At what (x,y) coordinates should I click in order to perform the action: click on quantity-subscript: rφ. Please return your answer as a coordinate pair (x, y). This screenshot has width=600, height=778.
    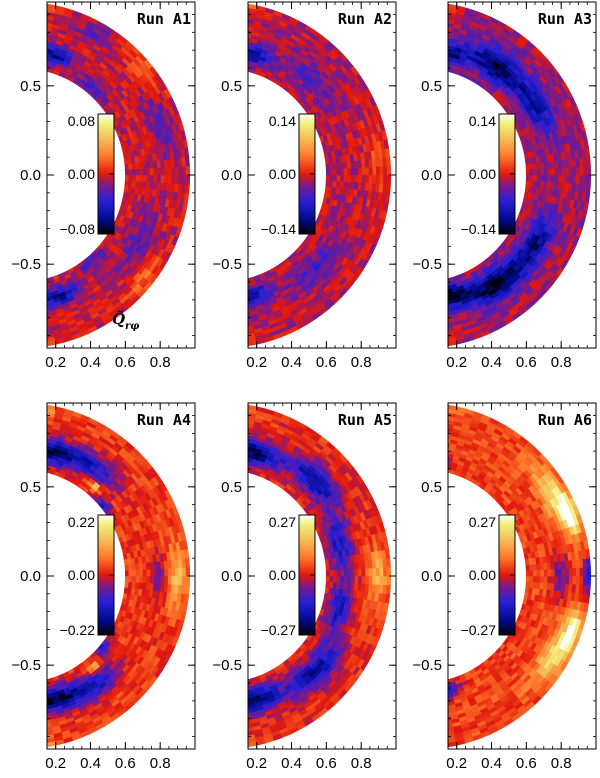
    Looking at the image, I should click on (132, 326).